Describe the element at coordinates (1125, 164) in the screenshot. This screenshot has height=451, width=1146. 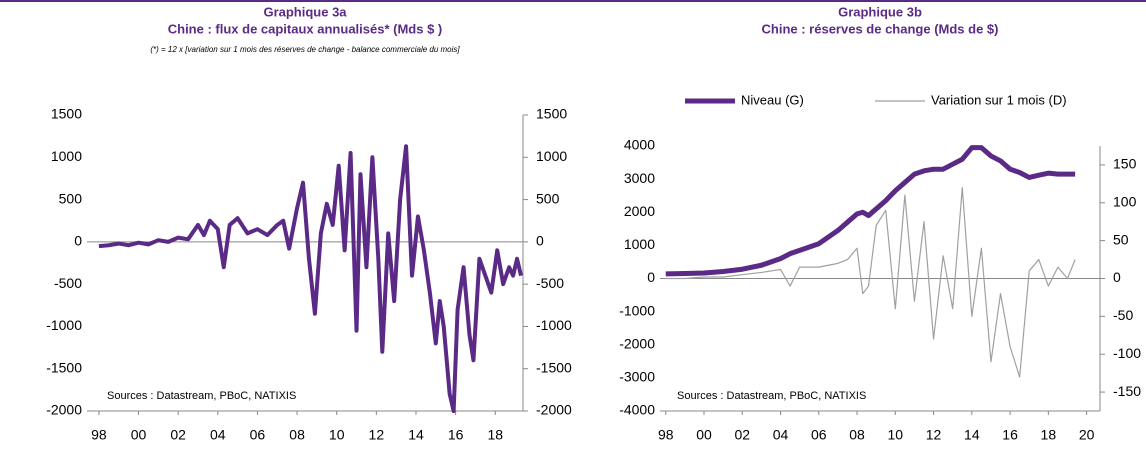
I see `y2-tick-label: 150` at that location.